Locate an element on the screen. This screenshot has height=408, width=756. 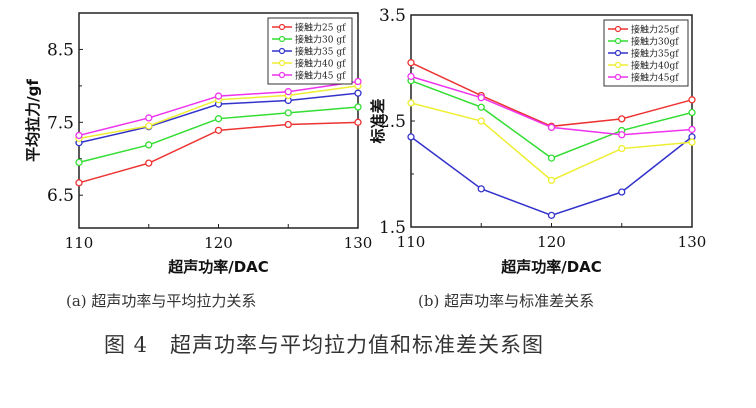
y-tick-label: 7.5 is located at coordinates (60, 123).